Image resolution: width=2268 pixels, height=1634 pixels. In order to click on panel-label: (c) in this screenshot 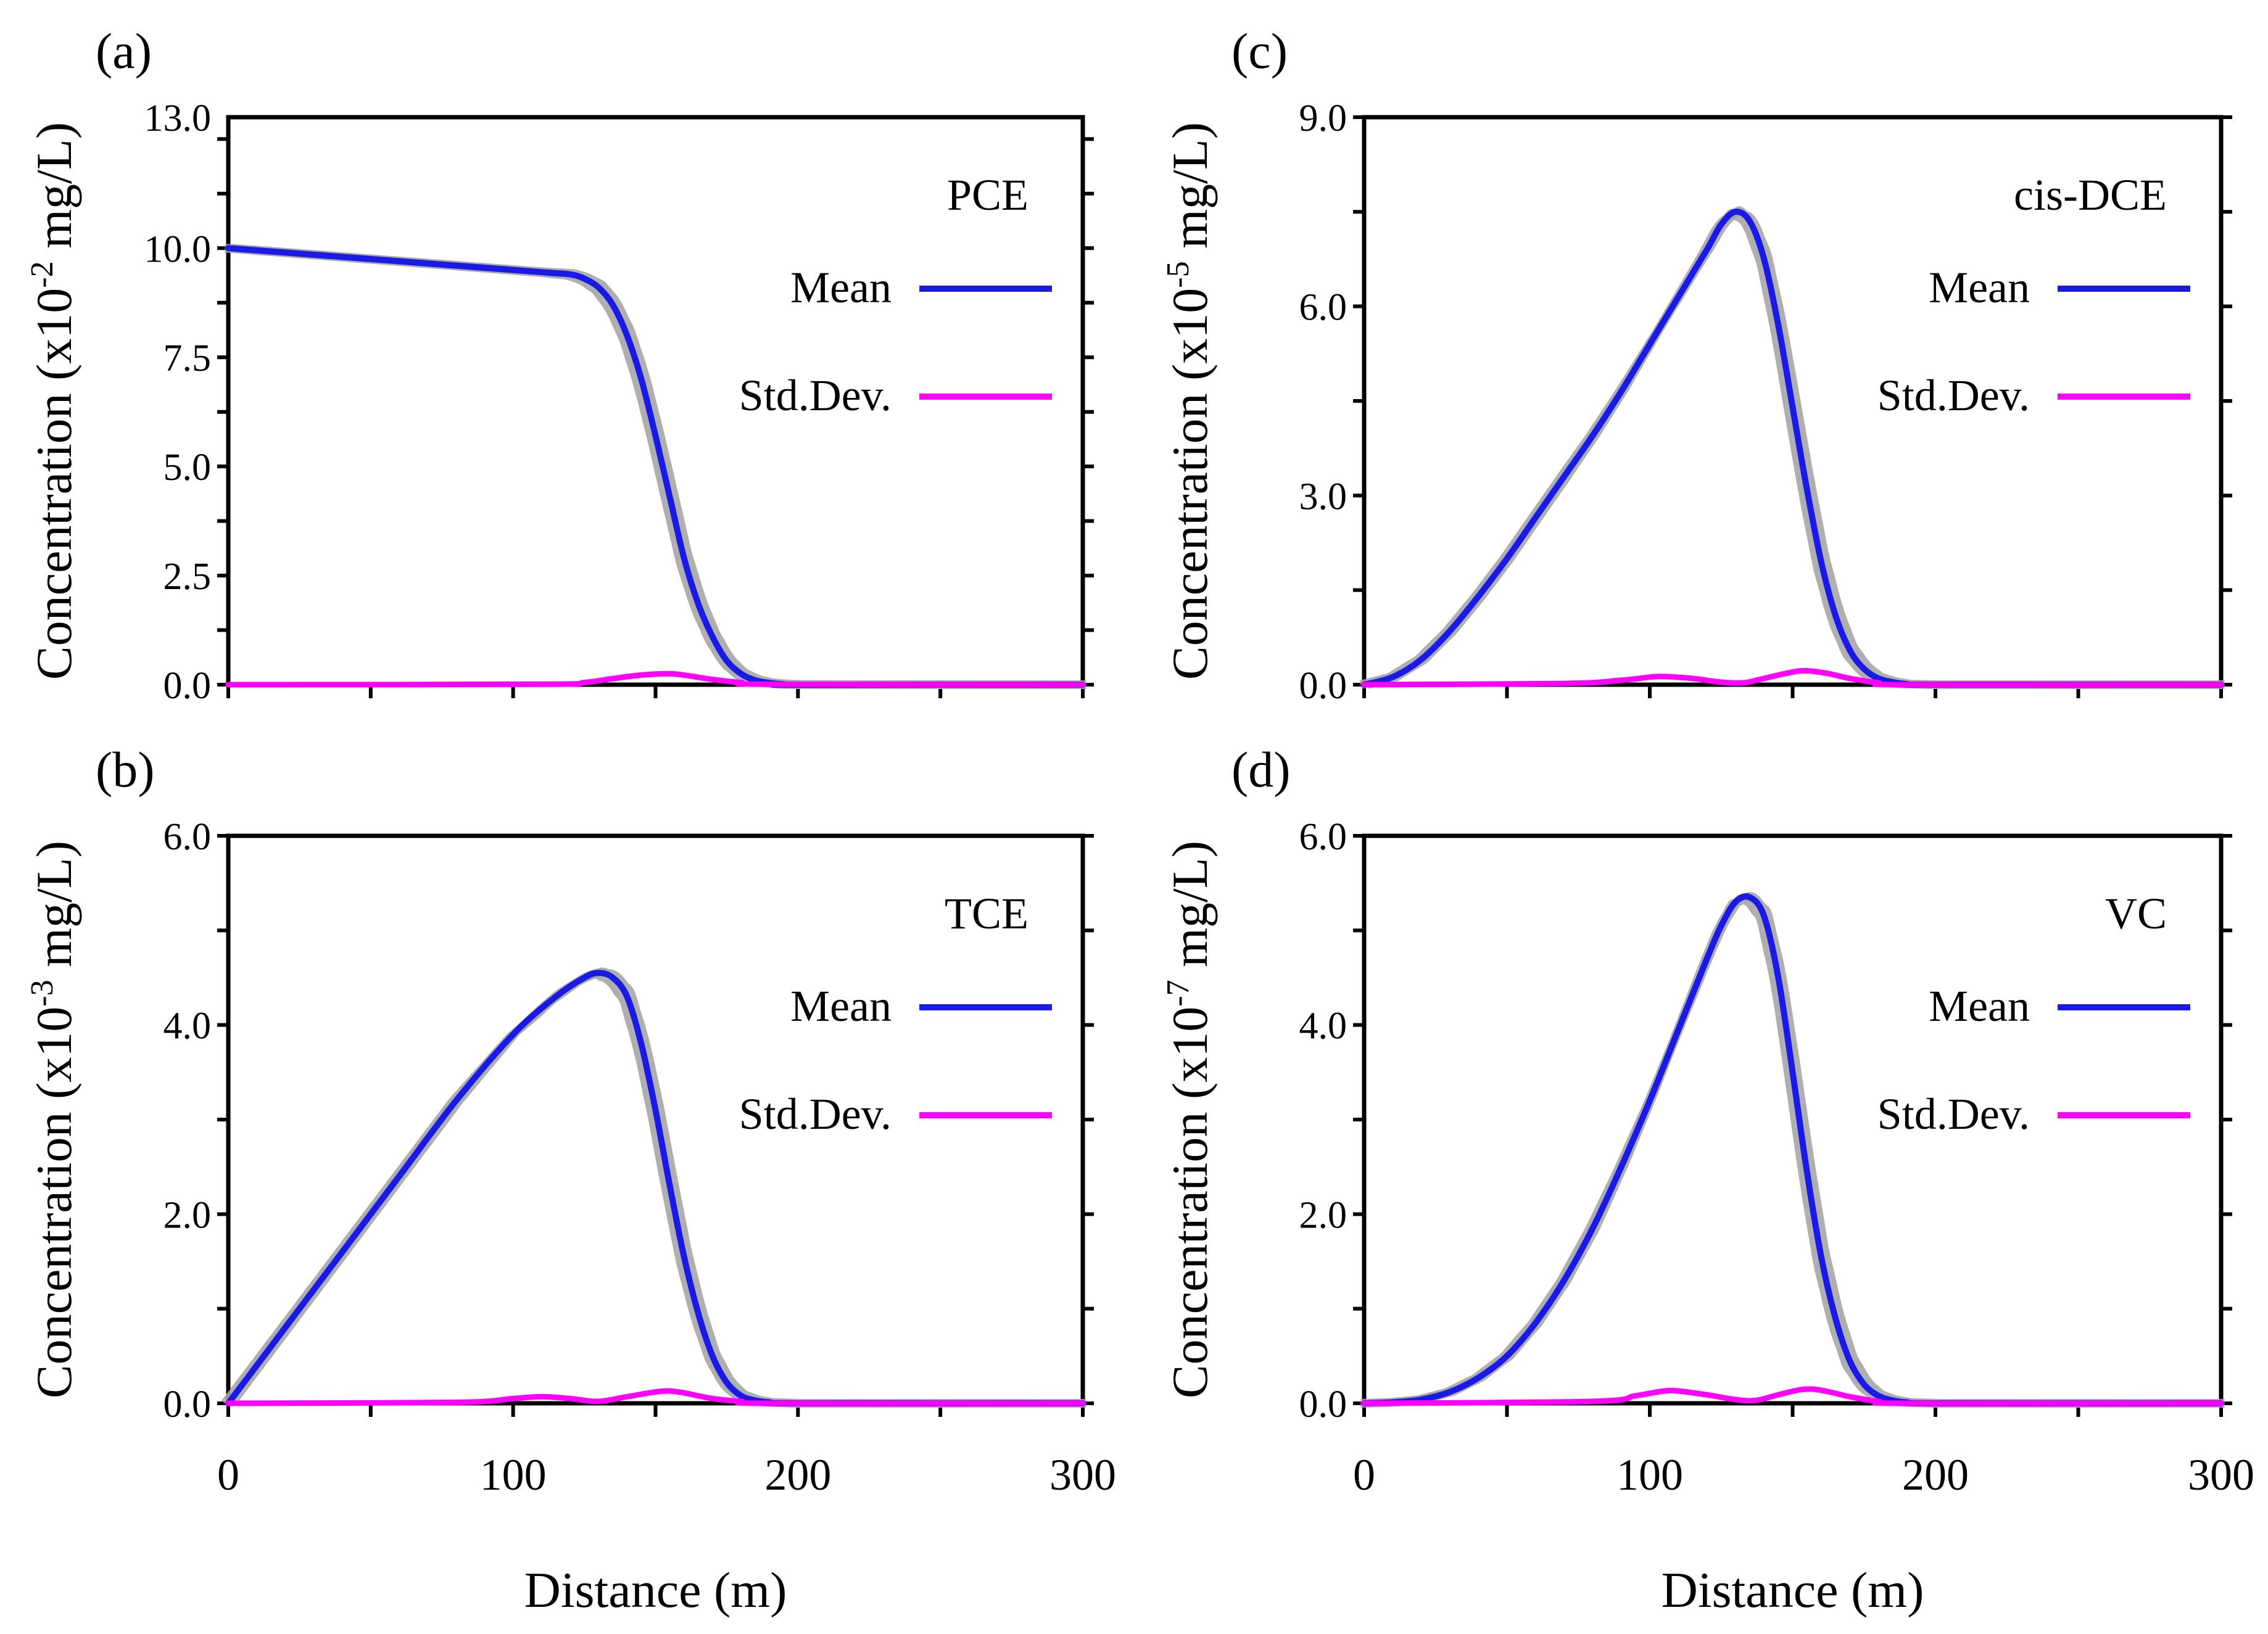, I will do `click(1259, 51)`.